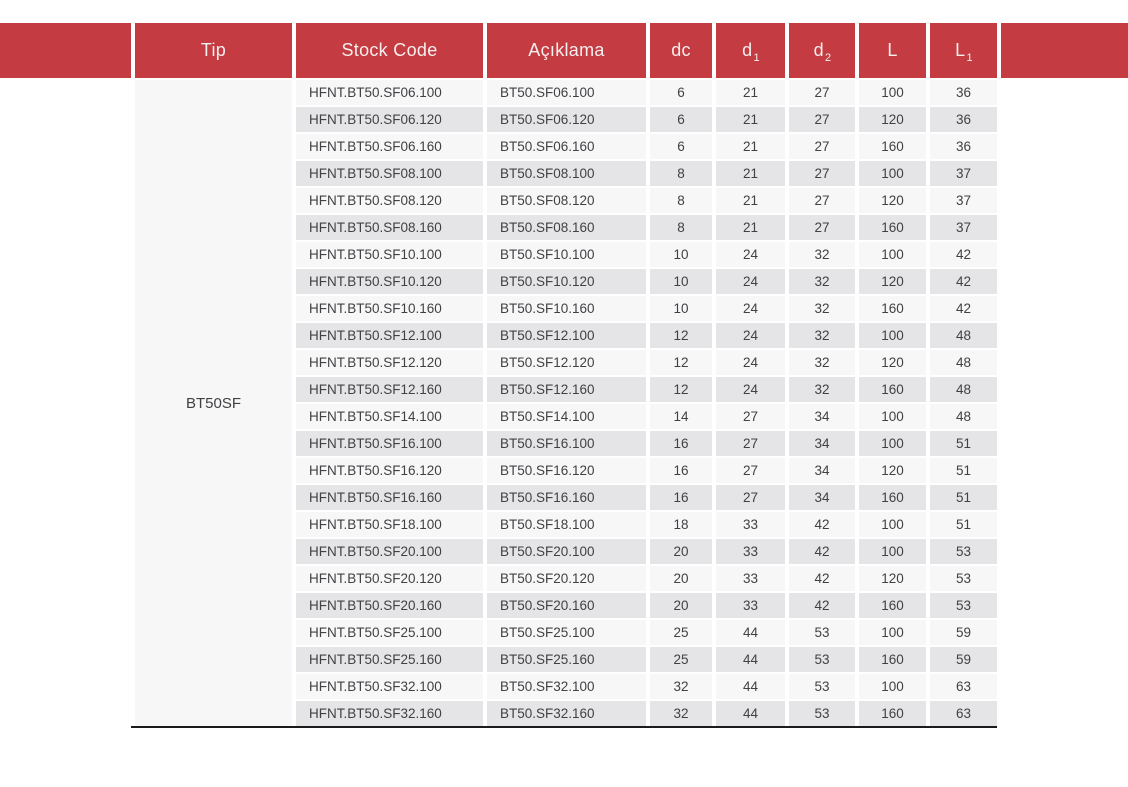 This screenshot has width=1128, height=787. I want to click on cell-dc: 14, so click(681, 416).